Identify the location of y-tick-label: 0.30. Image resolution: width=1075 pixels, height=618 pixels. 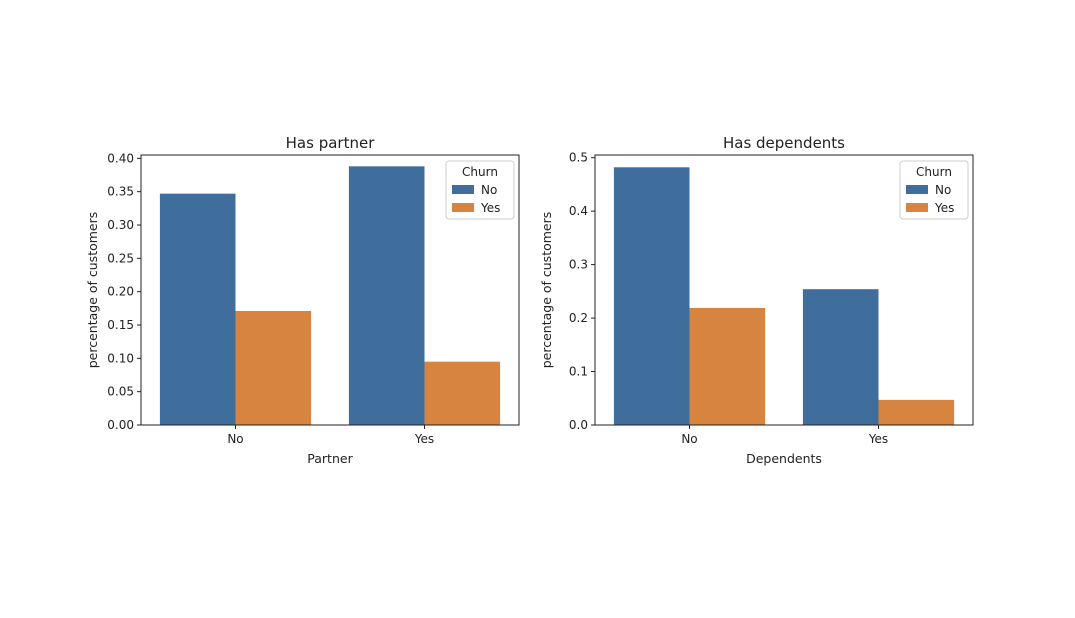
(120, 225).